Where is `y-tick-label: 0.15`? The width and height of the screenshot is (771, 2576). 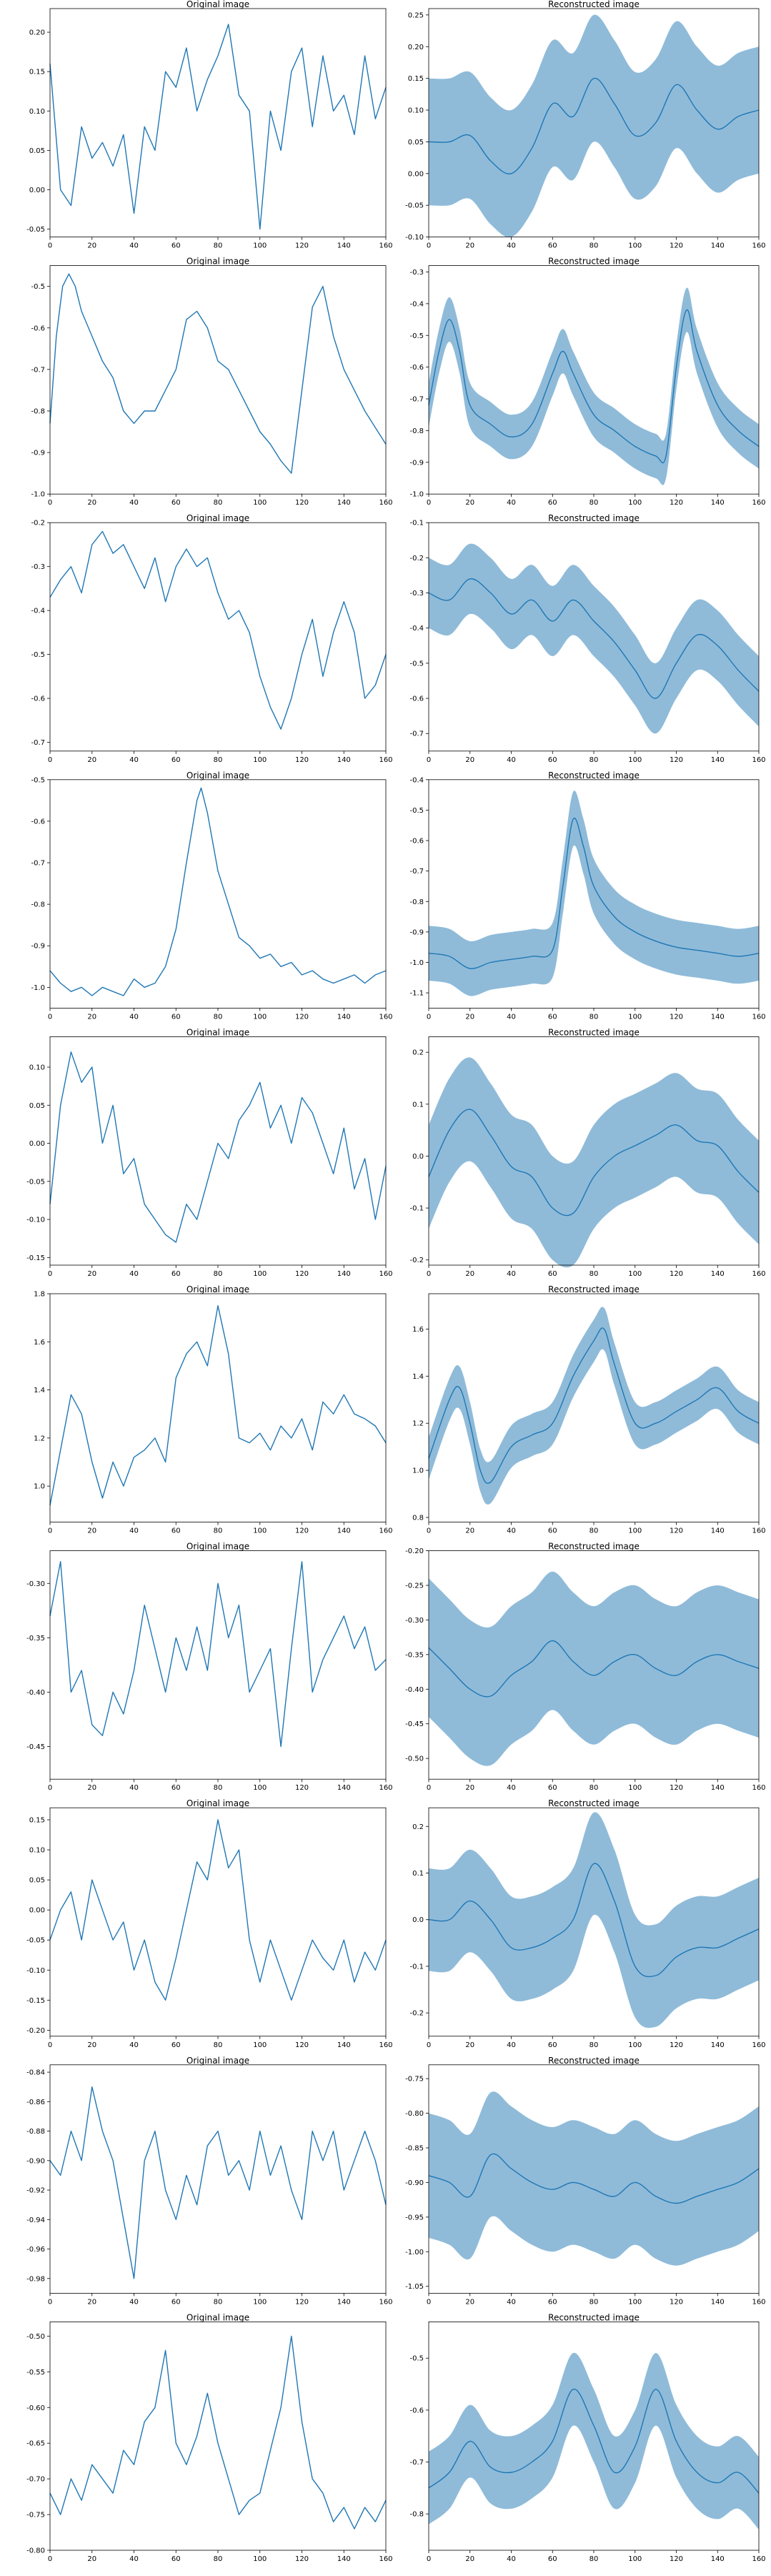 y-tick-label: 0.15 is located at coordinates (37, 1821).